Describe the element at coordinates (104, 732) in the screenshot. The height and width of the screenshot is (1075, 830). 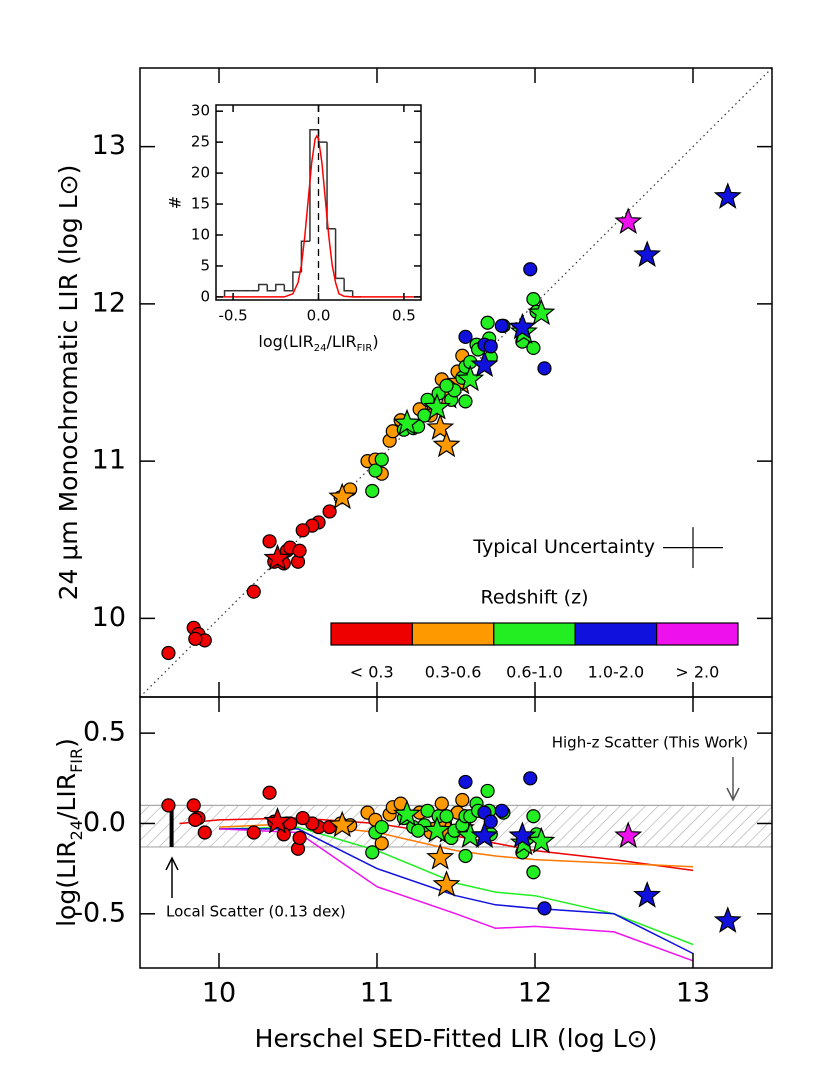
I see `y-tick-label: 0.5` at that location.